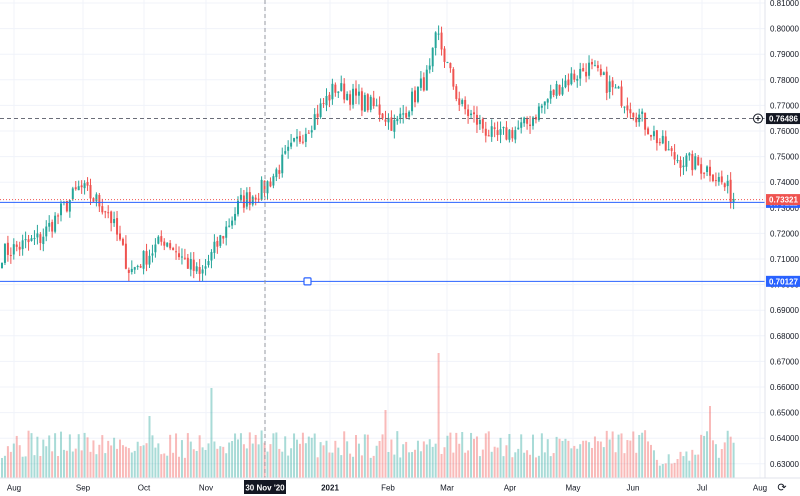 The image size is (800, 496). What do you see at coordinates (784, 336) in the screenshot?
I see `y-tick-label: 0.68000` at bounding box center [784, 336].